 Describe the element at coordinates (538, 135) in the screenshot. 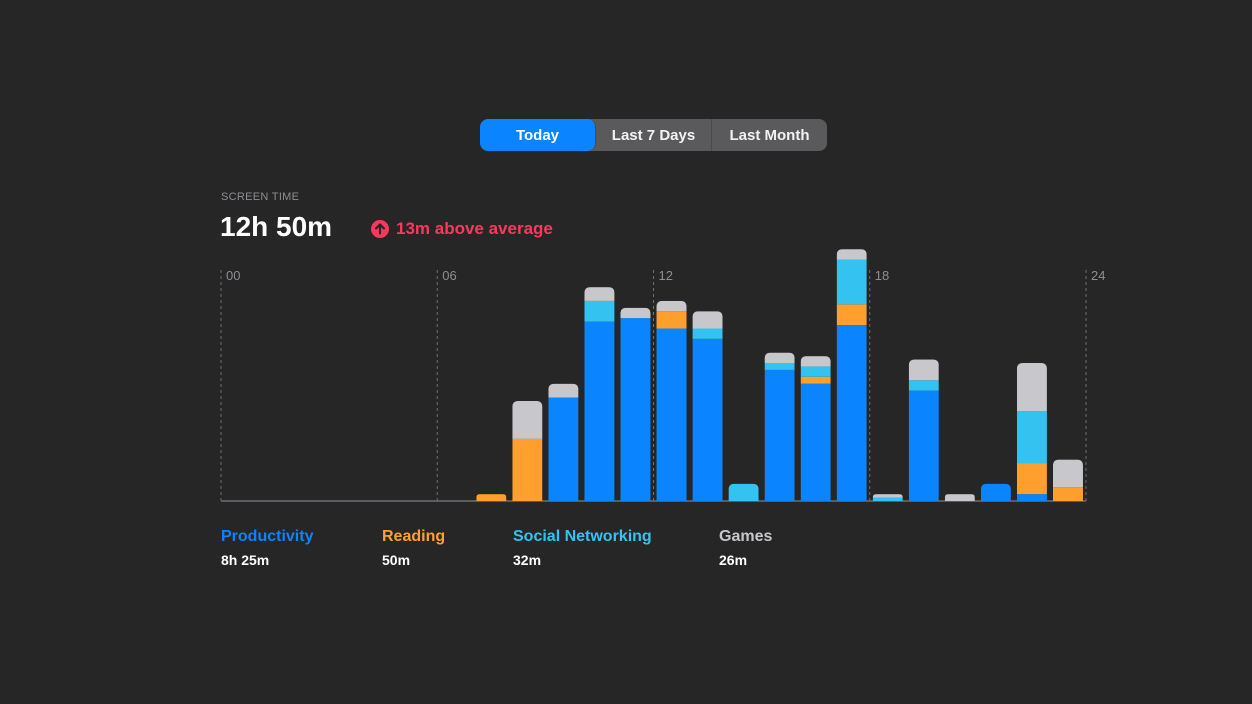

I see `tab-today: Today` at that location.